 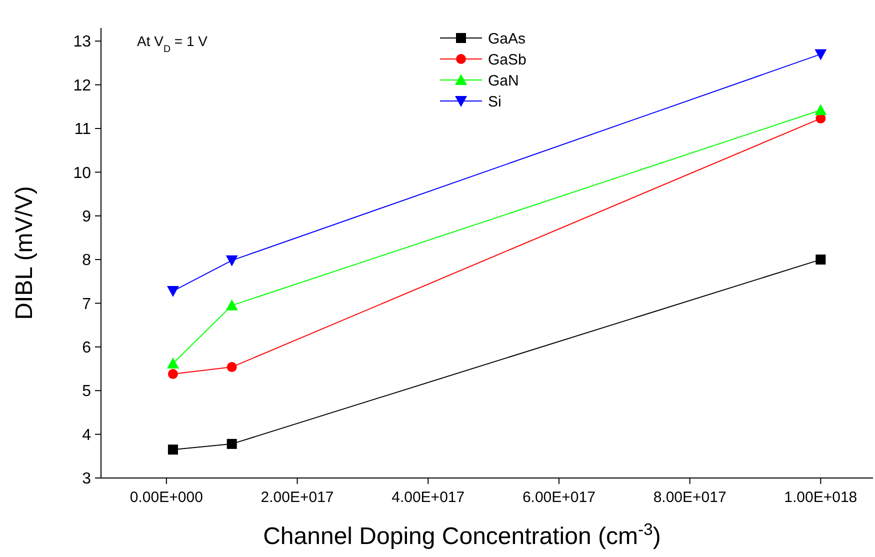 What do you see at coordinates (87, 391) in the screenshot?
I see `y-tick-label: 5` at bounding box center [87, 391].